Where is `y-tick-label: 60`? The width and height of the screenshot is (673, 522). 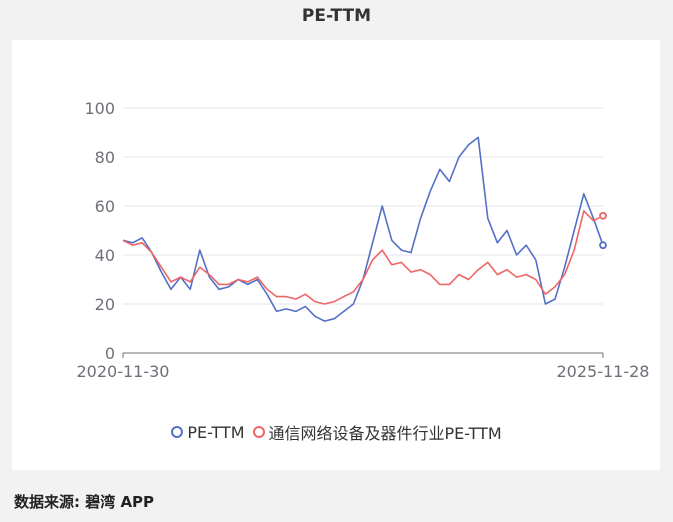
y-tick-label: 60 is located at coordinates (105, 206).